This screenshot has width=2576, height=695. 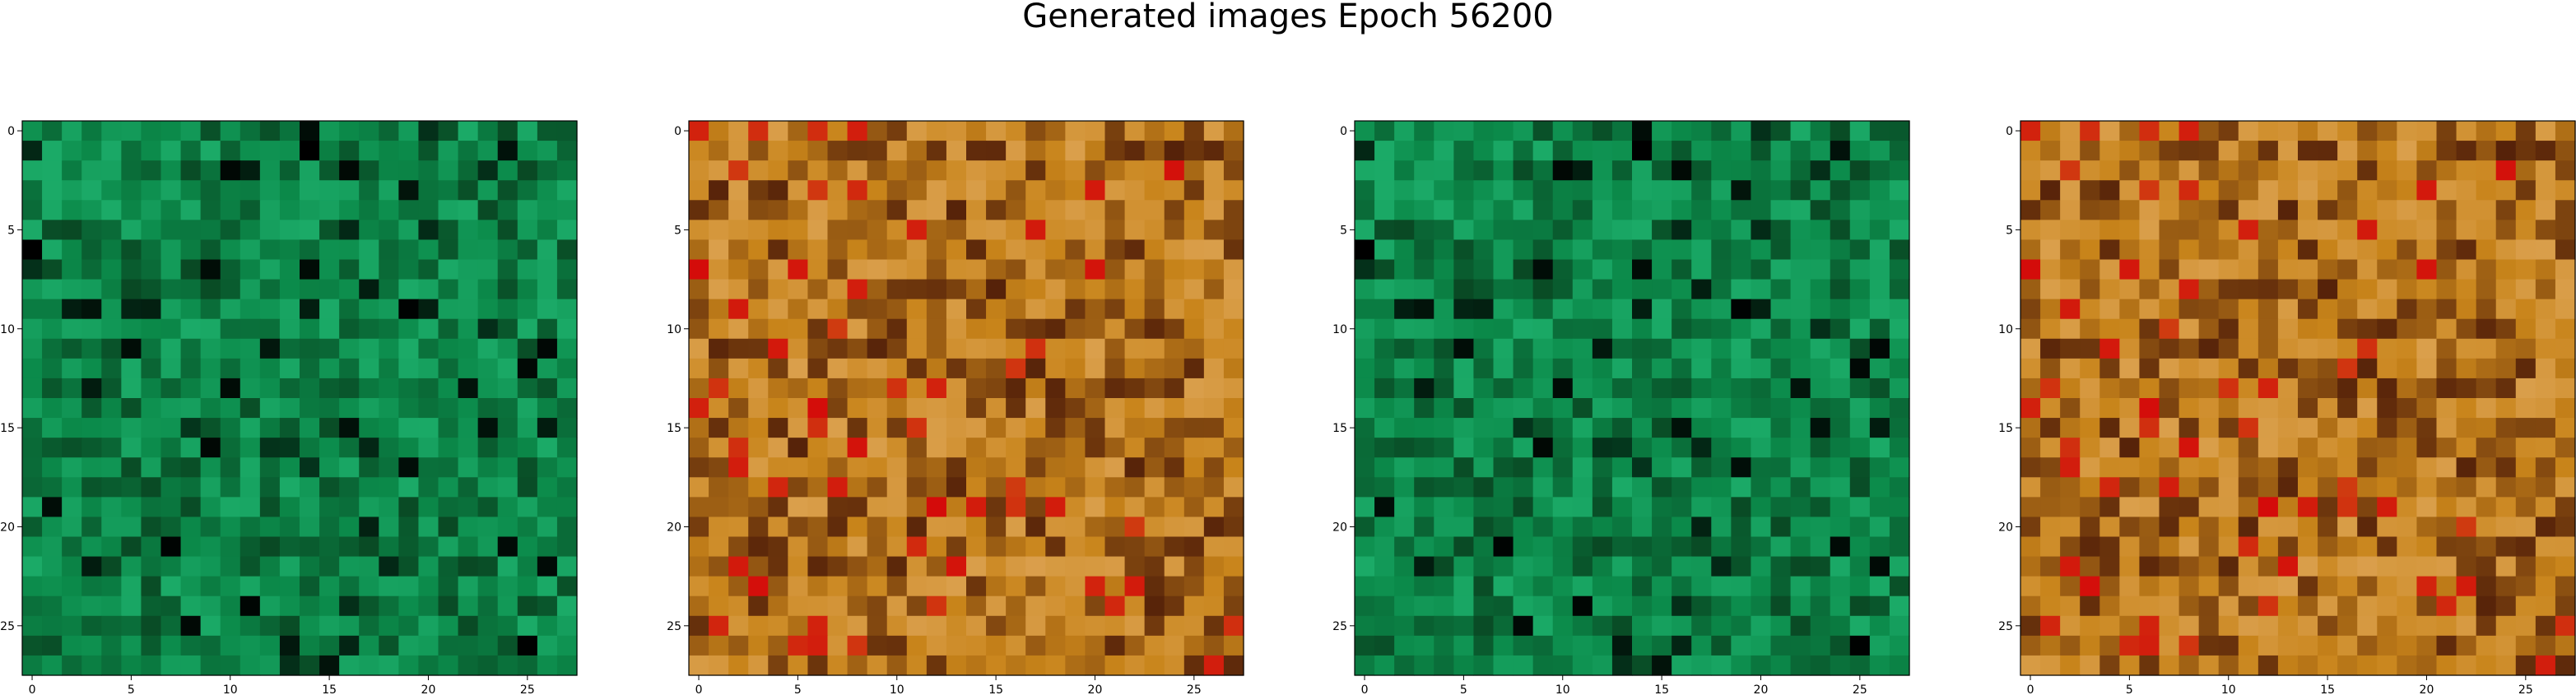 What do you see at coordinates (699, 689) in the screenshot?
I see `x-tick-label: 0` at bounding box center [699, 689].